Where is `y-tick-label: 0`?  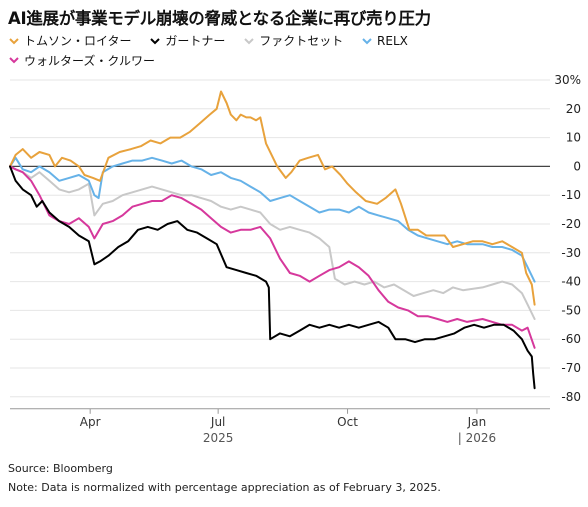
y-tick-label: 0 is located at coordinates (577, 166).